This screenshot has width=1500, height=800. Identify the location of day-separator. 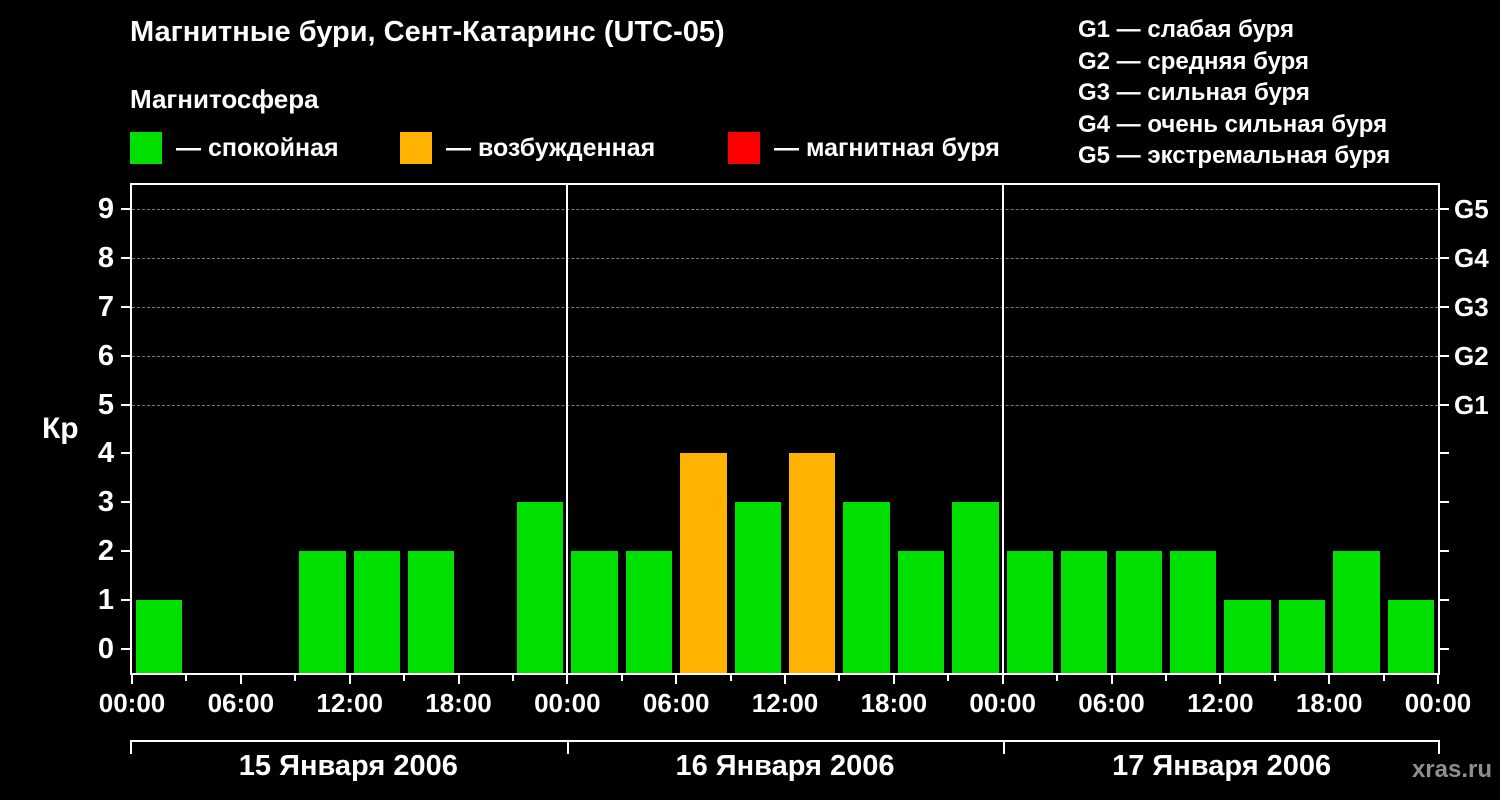
(1002, 429).